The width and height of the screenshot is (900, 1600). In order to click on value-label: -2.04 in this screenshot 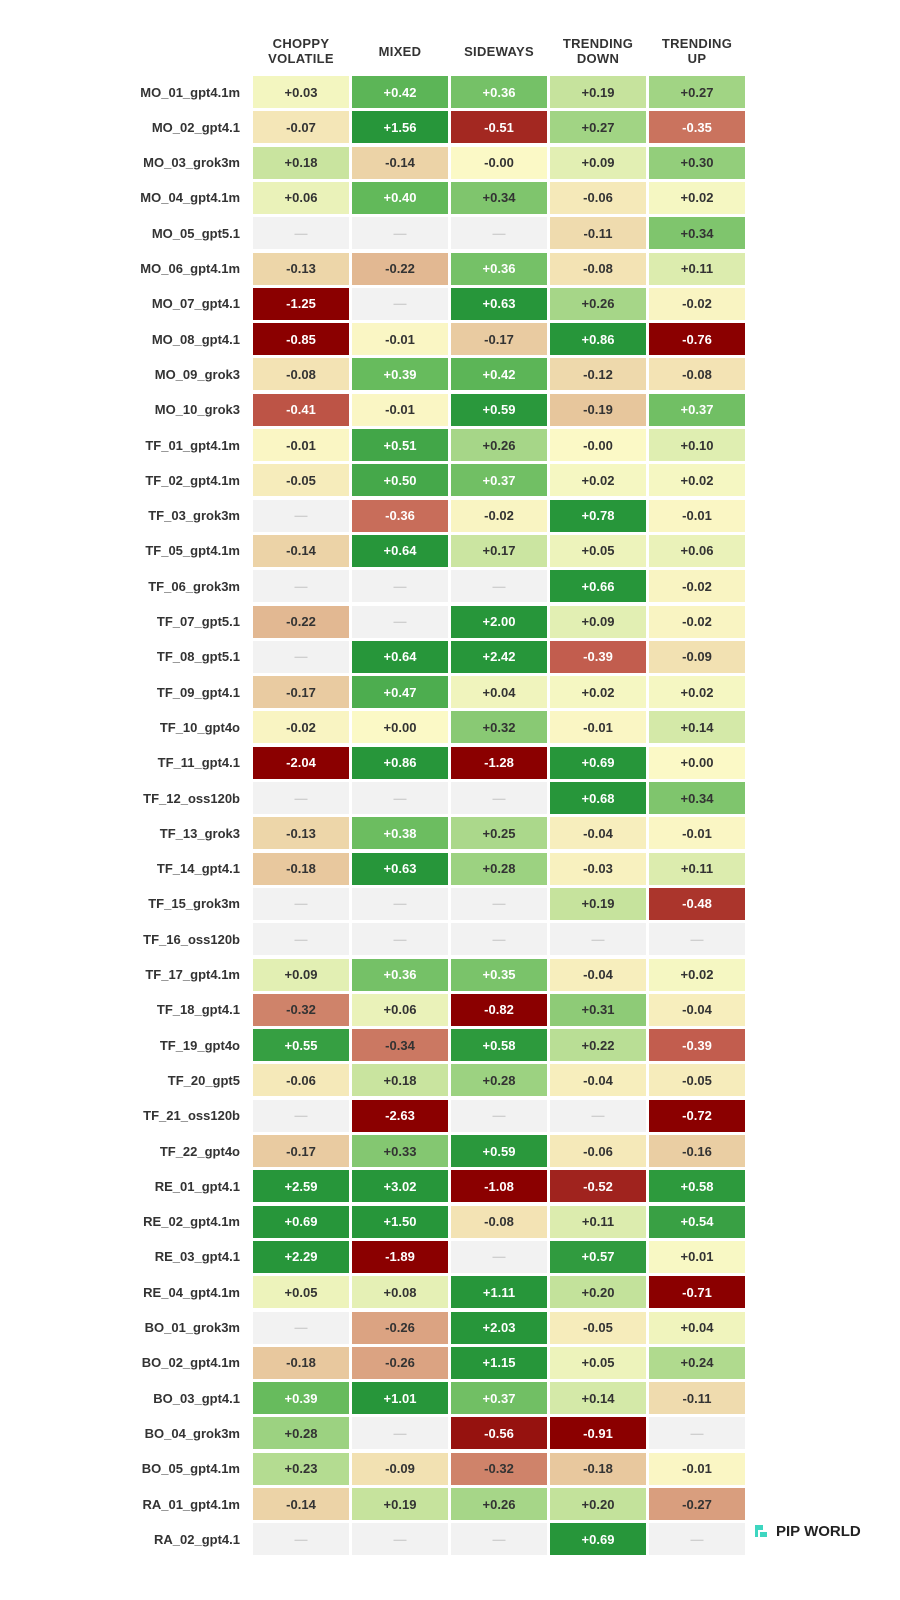, I will do `click(301, 763)`.